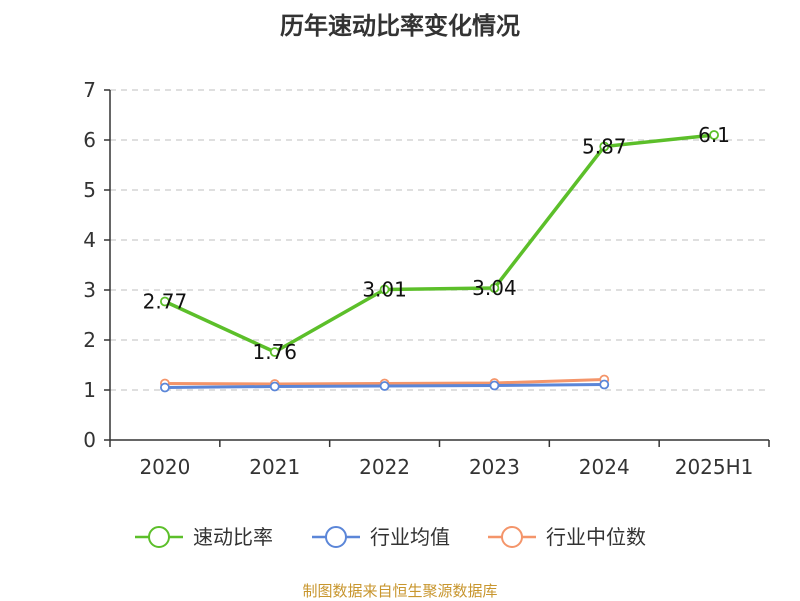 The width and height of the screenshot is (800, 601). I want to click on legend-item: 速动比率, so click(204, 537).